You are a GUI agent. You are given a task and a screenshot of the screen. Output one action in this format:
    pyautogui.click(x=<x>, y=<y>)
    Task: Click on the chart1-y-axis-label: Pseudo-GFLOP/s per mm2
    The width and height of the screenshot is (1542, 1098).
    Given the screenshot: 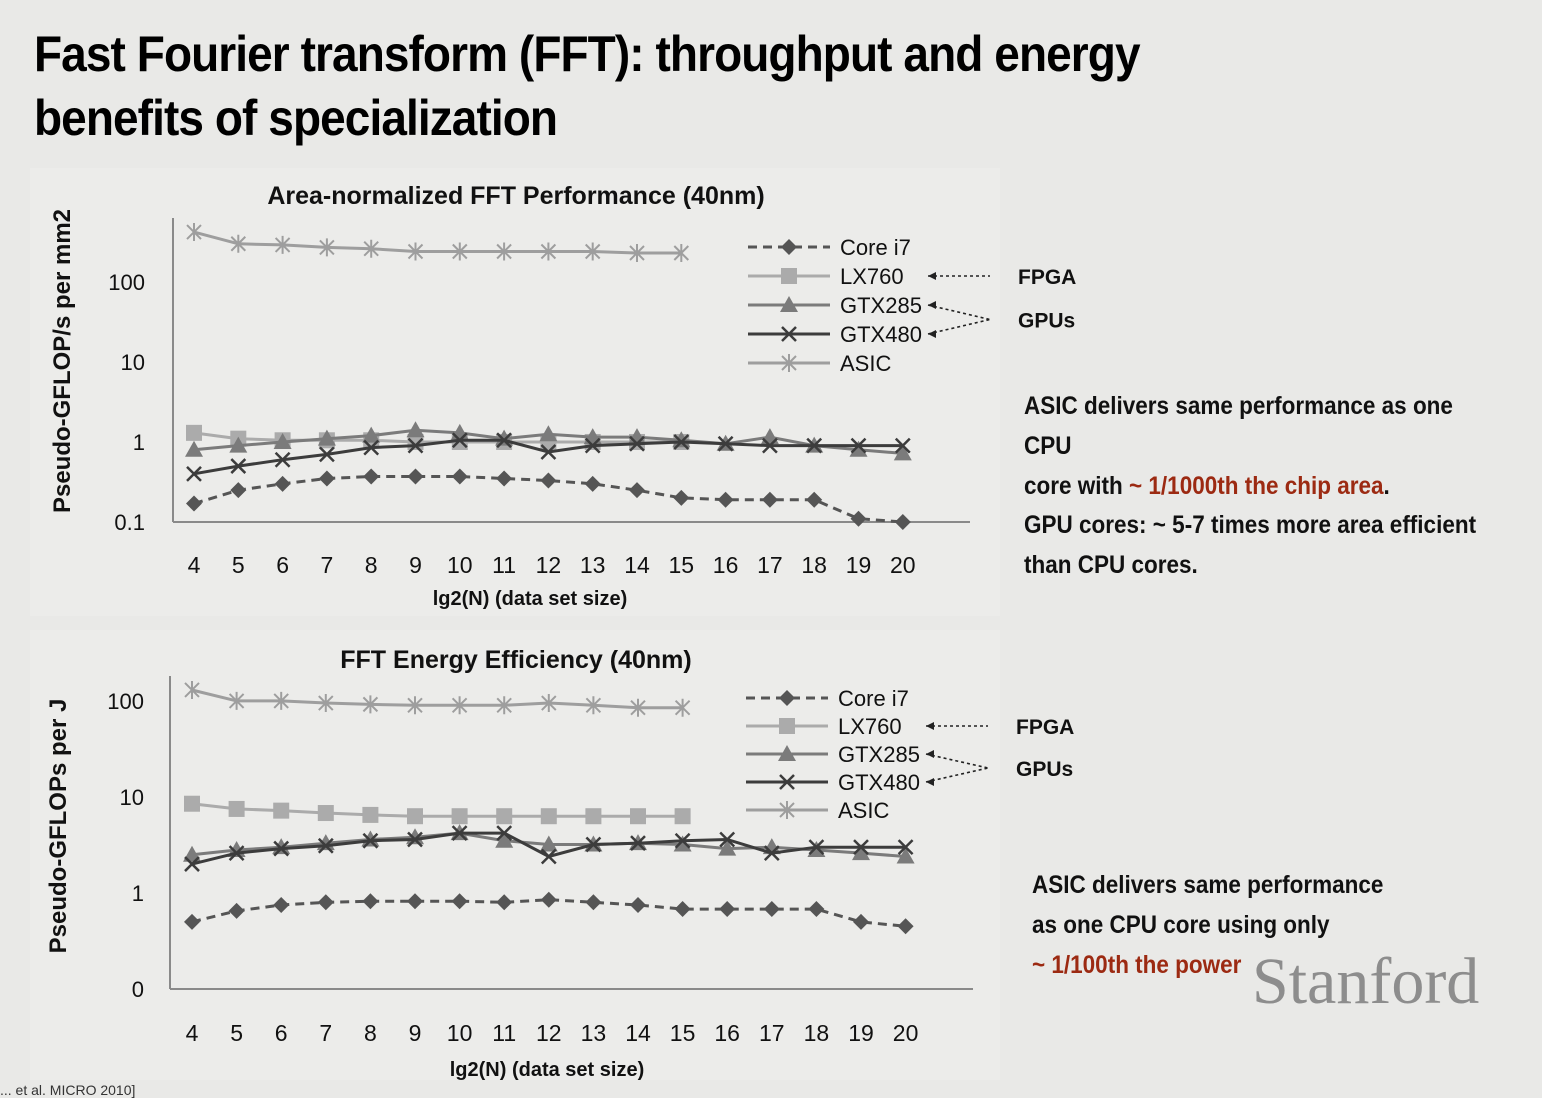 What is the action you would take?
    pyautogui.click(x=62, y=361)
    